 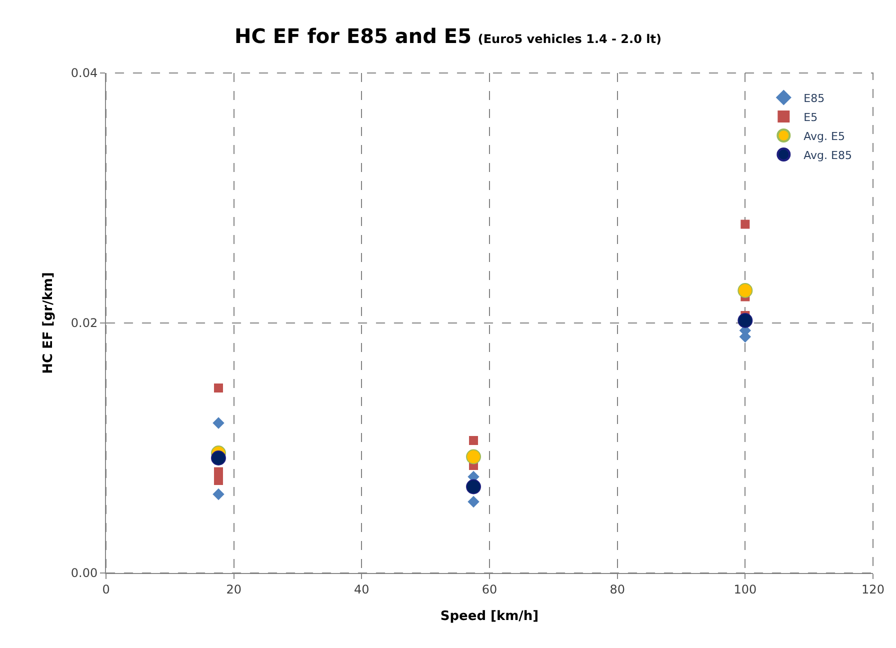 What do you see at coordinates (617, 589) in the screenshot?
I see `x-tick-label: 80` at bounding box center [617, 589].